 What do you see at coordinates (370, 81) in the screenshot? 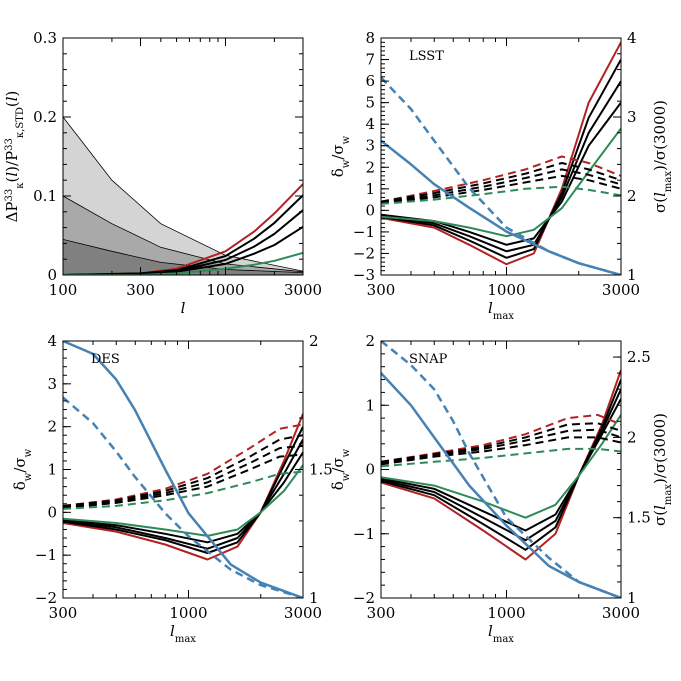
I see `y-tick-label: 6` at bounding box center [370, 81].